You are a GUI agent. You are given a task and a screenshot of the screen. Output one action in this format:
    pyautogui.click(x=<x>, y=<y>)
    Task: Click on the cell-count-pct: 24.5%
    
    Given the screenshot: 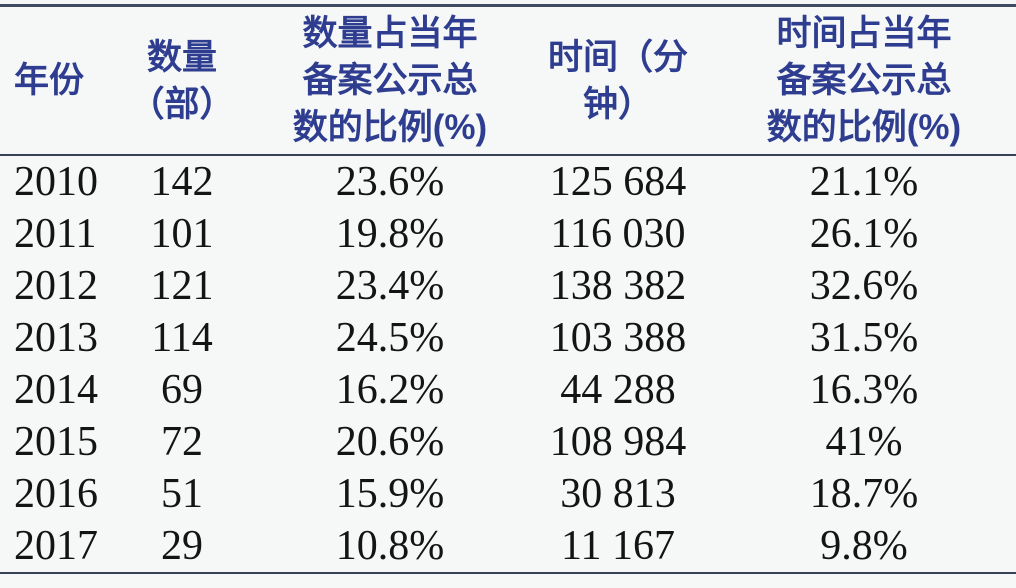 What is the action you would take?
    pyautogui.click(x=390, y=338)
    